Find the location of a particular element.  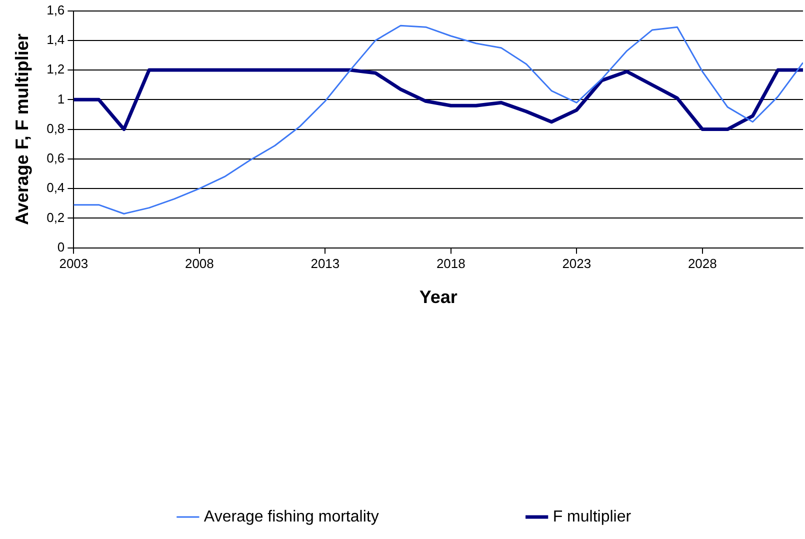

y-tick-label: 0 is located at coordinates (61, 246).